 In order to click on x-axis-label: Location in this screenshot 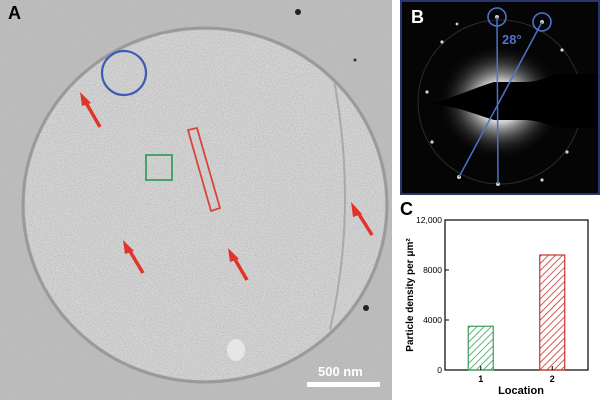, I will do `click(521, 391)`.